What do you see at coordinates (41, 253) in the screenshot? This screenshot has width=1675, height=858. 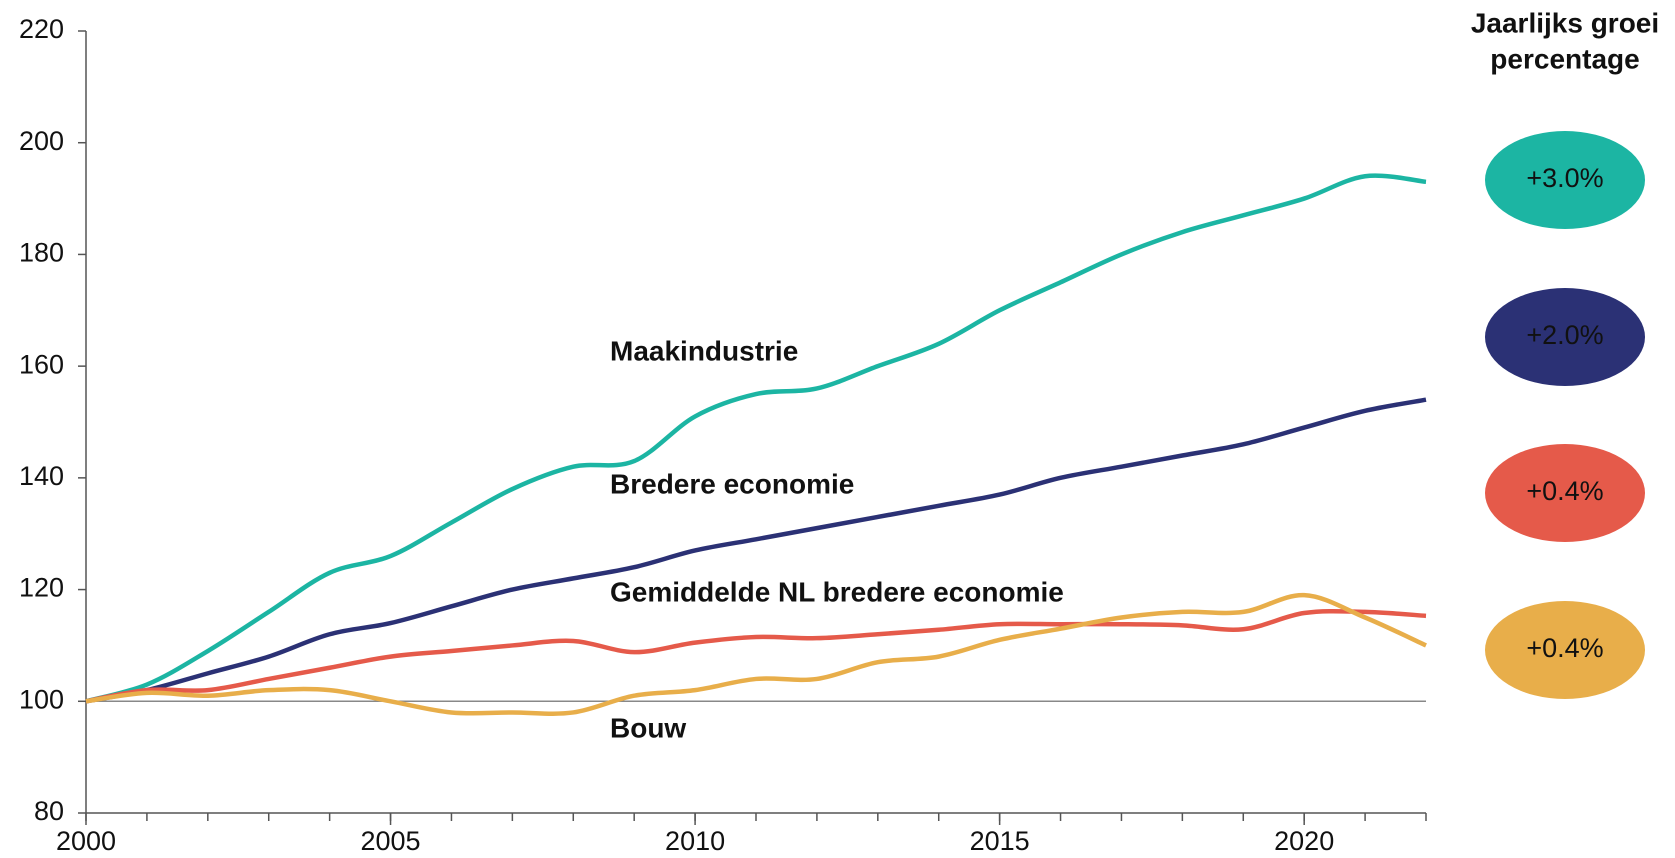 I see `y-tick-label: 180` at bounding box center [41, 253].